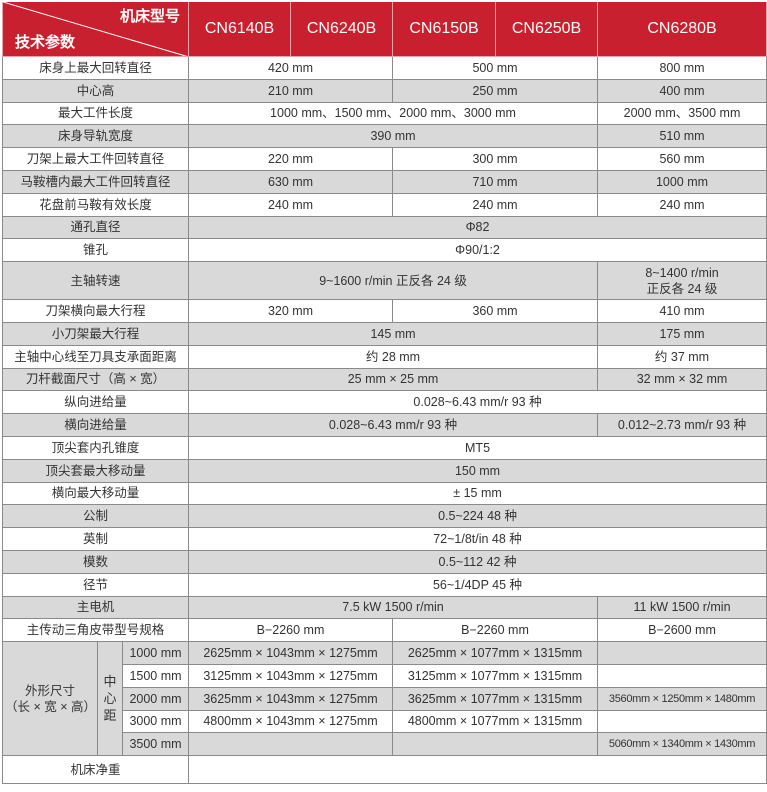 Image resolution: width=767 pixels, height=792 pixels. I want to click on dimension-cn6150-6250: 4800mm × 1077mm × 1315mm, so click(495, 721).